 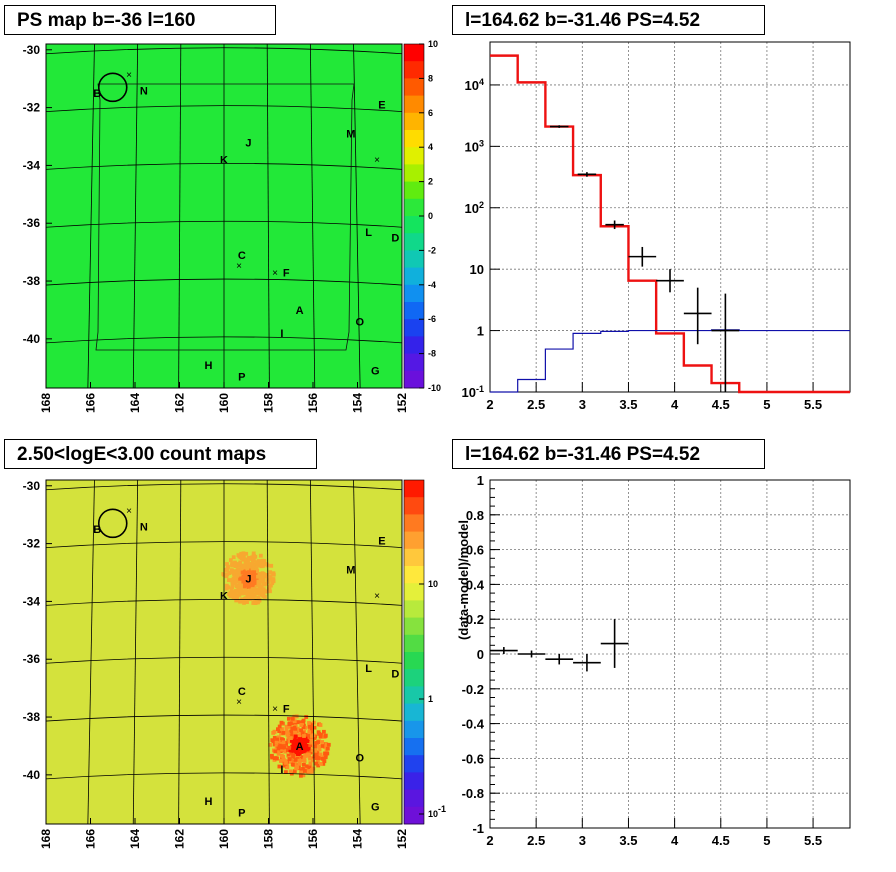 I want to click on x-tick-label: 4, so click(x=675, y=404).